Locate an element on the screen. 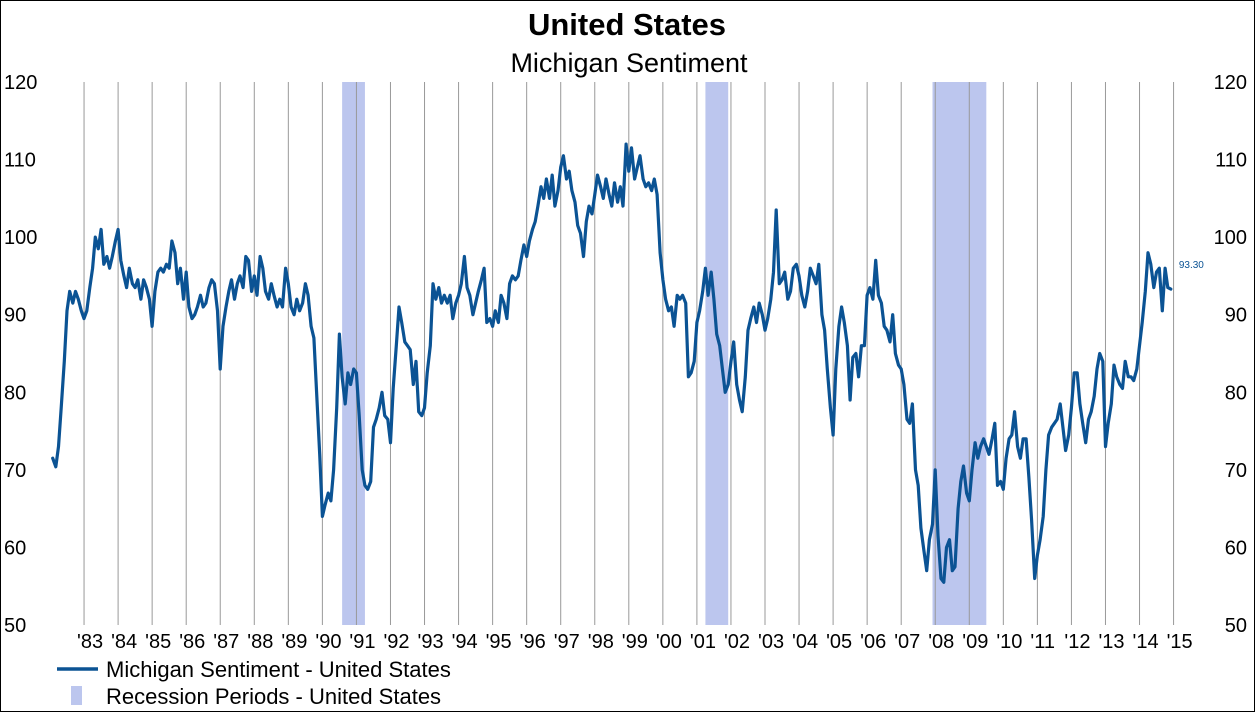 This screenshot has height=712, width=1255. x-tick-87: '87 is located at coordinates (226, 642).